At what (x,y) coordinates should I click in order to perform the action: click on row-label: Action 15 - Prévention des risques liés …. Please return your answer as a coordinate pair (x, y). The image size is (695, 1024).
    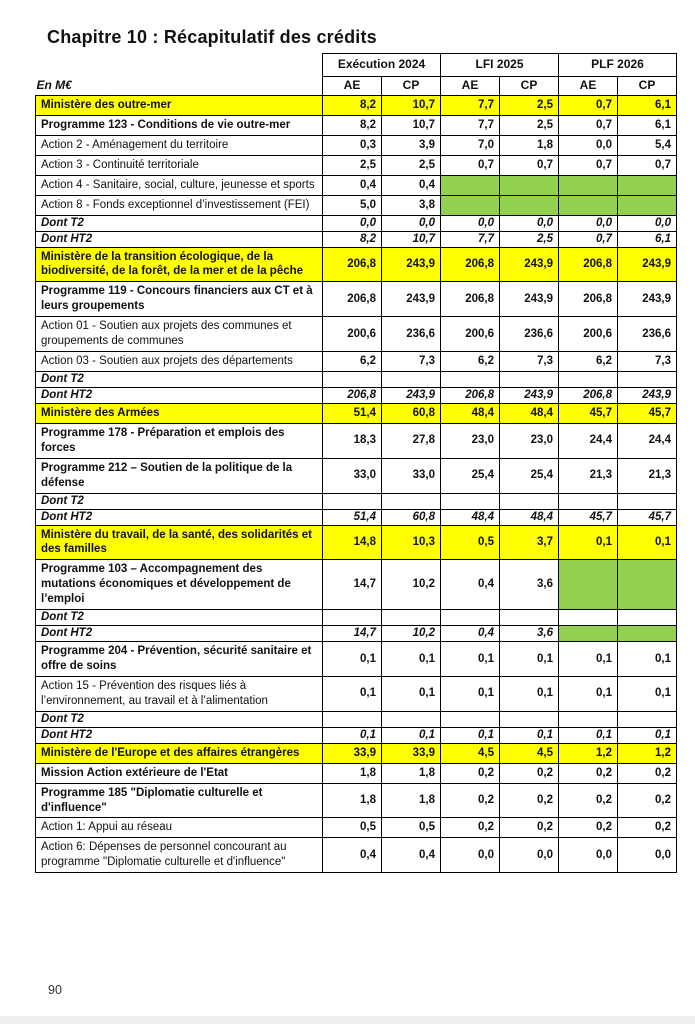
    Looking at the image, I should click on (179, 693).